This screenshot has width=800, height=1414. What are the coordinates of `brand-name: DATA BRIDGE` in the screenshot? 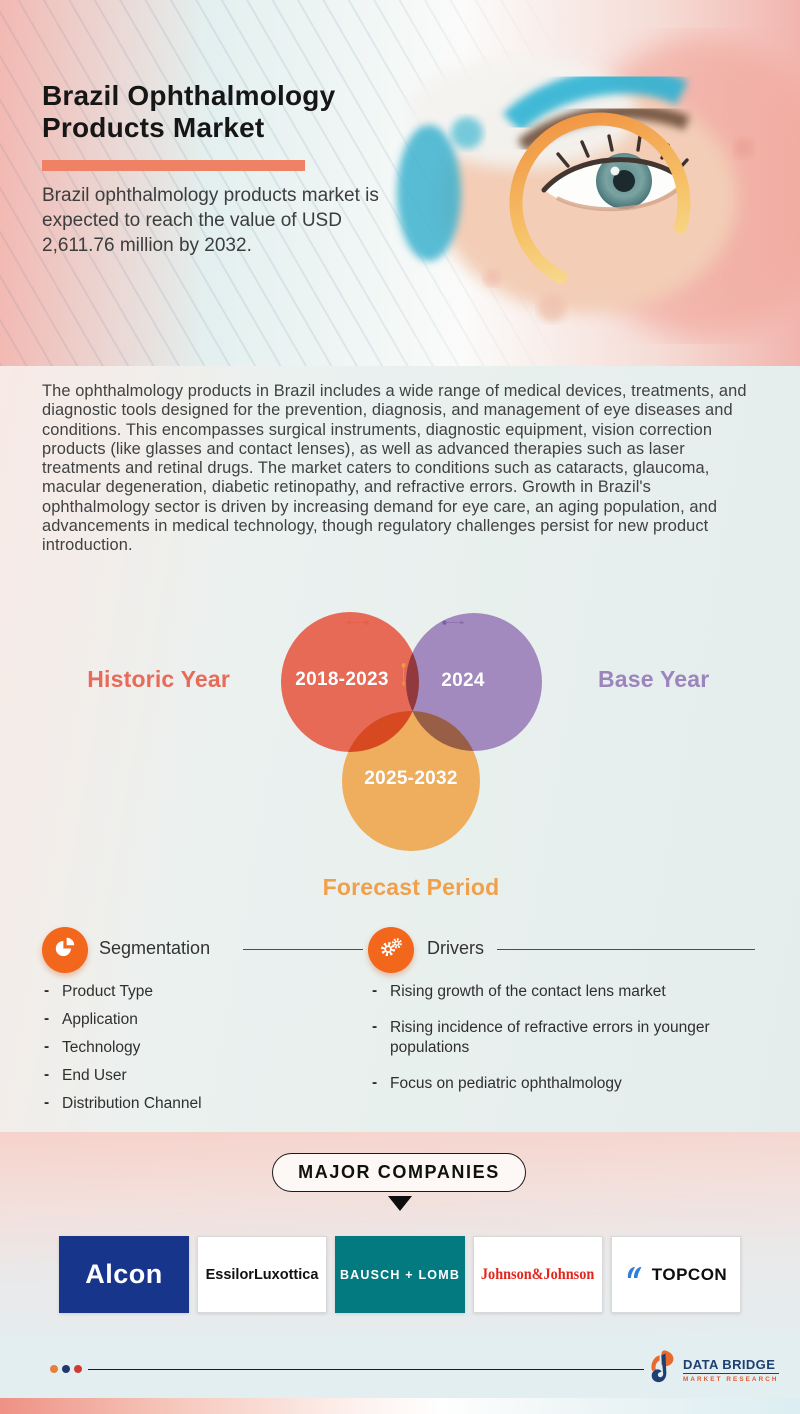 It's located at (731, 1365).